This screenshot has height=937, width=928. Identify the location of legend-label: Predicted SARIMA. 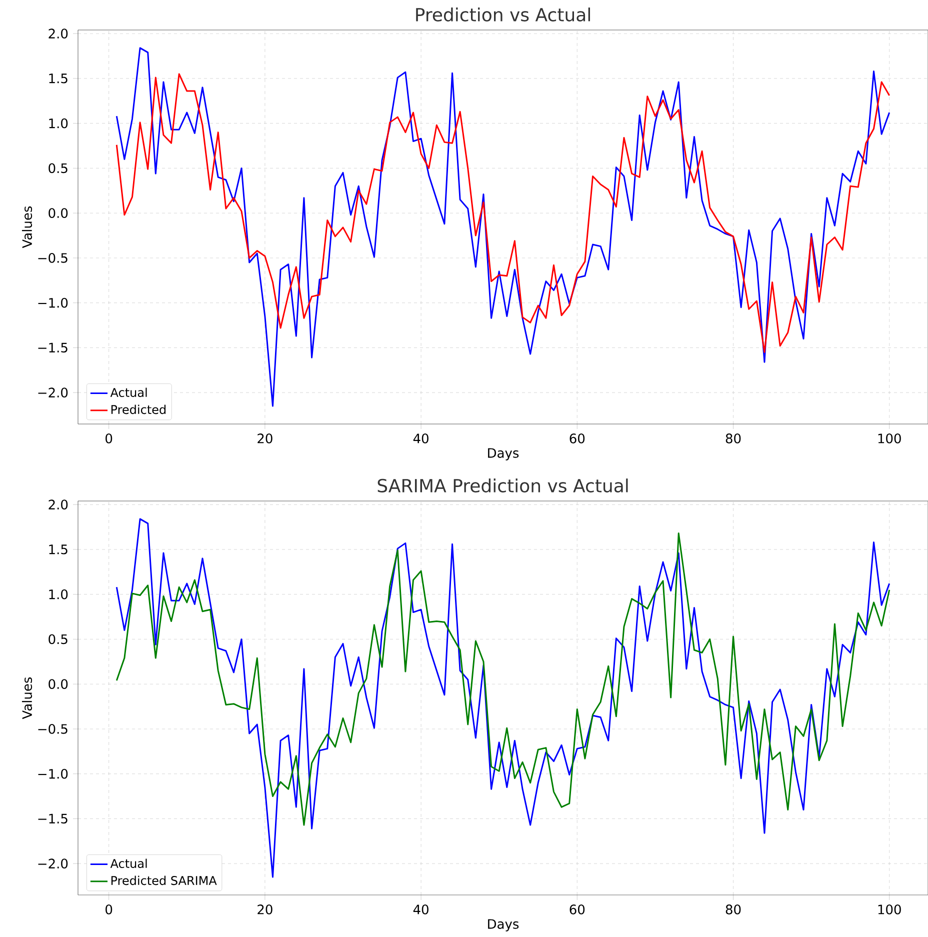
(164, 881).